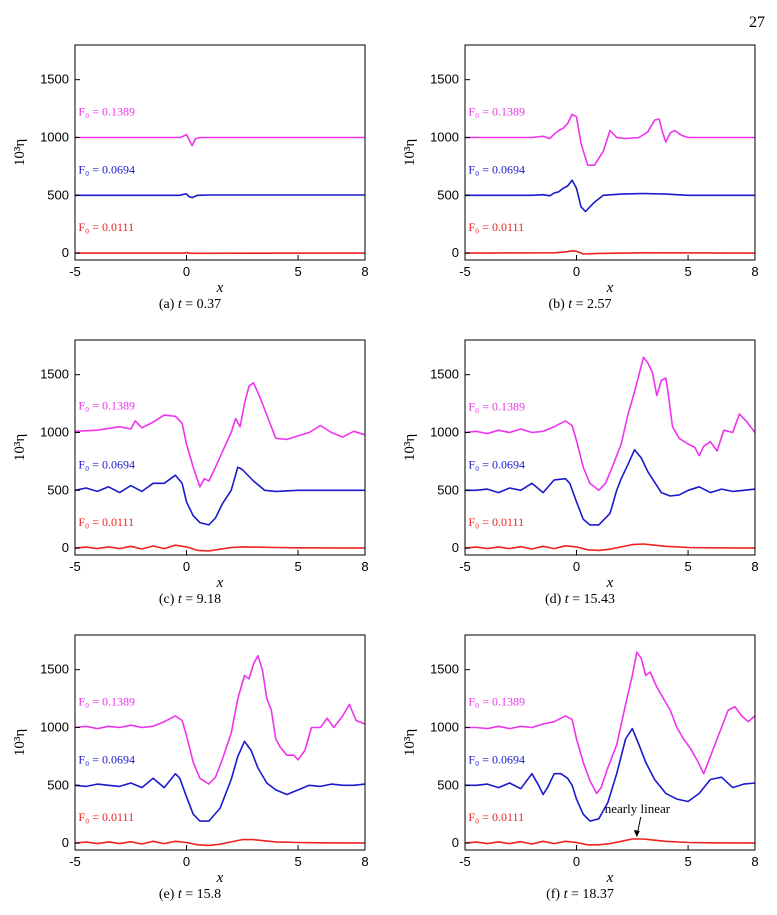  Describe the element at coordinates (636, 834) in the screenshot. I see `annotation-arrowhead` at that location.